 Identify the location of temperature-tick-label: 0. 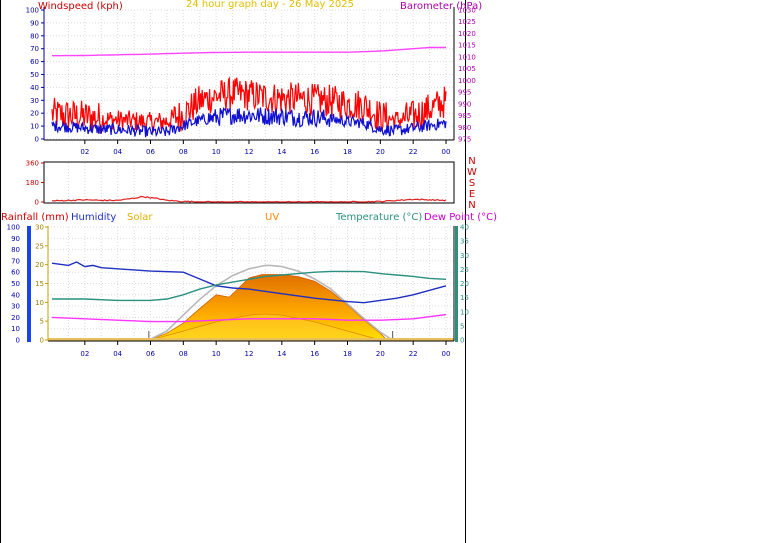
(462, 341).